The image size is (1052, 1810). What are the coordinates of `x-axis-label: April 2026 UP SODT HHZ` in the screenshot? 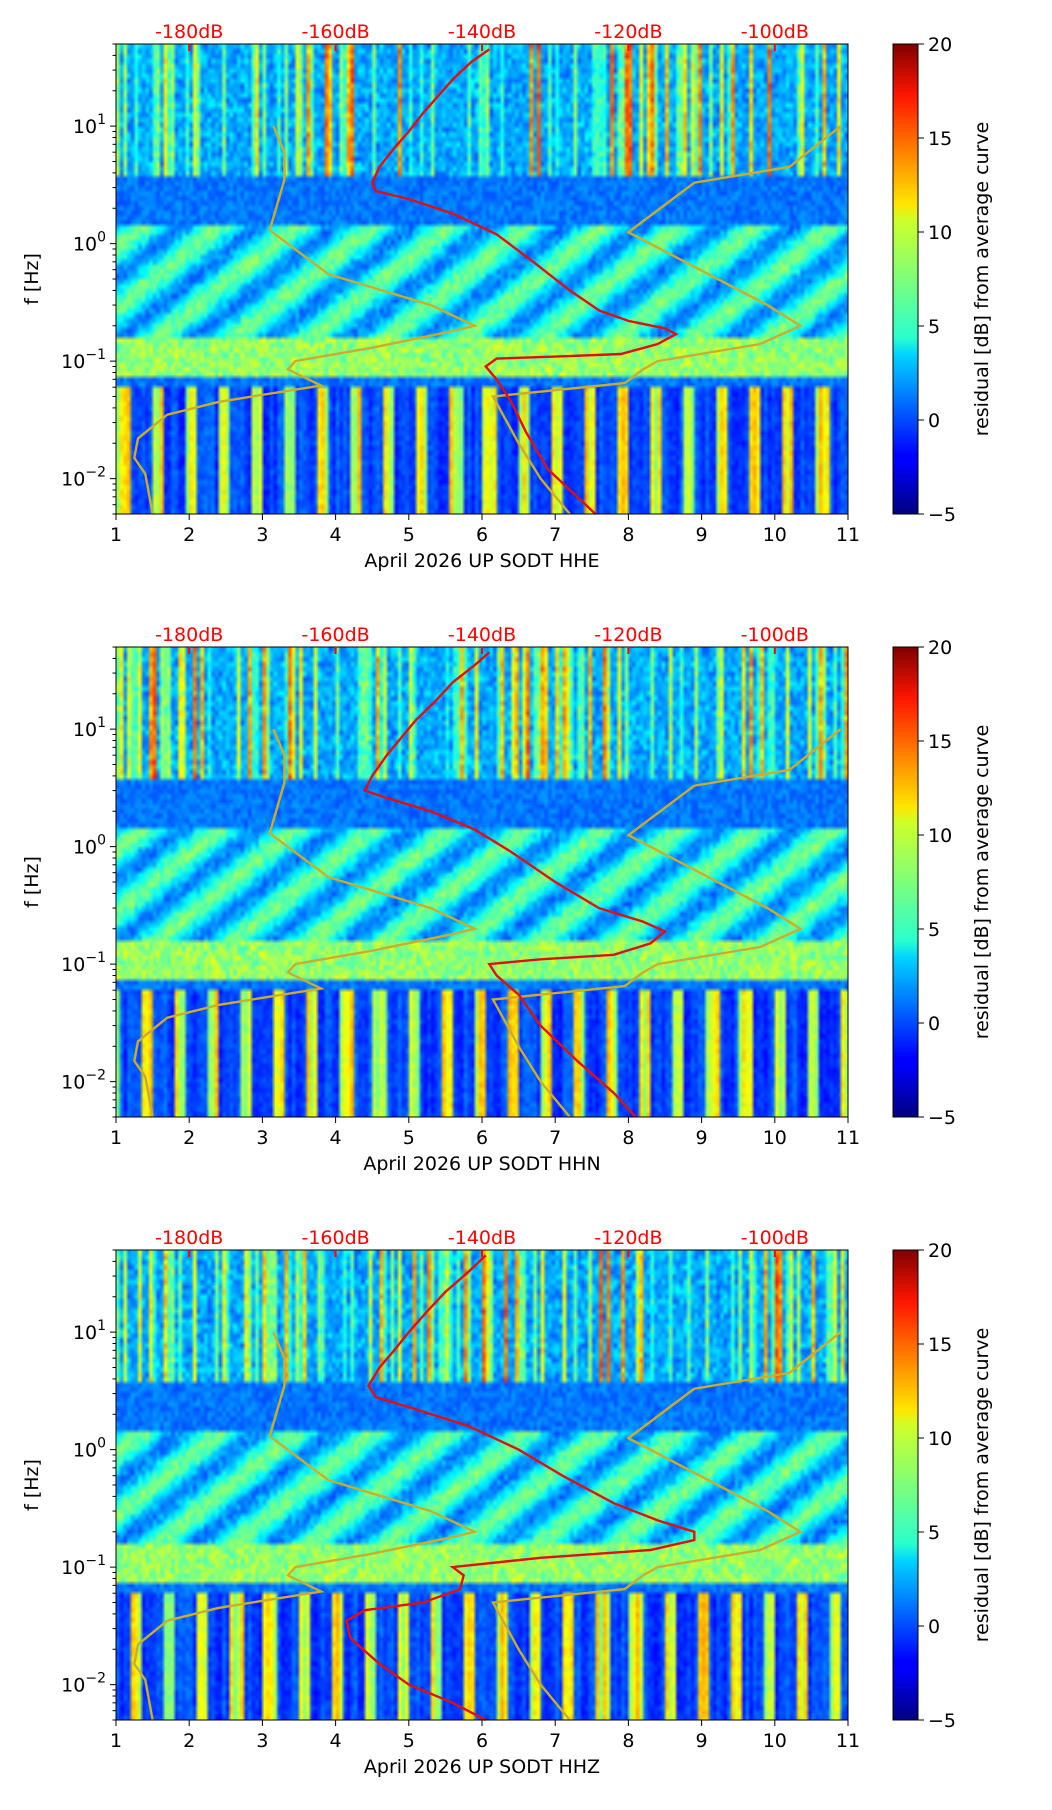 It's located at (482, 1767).